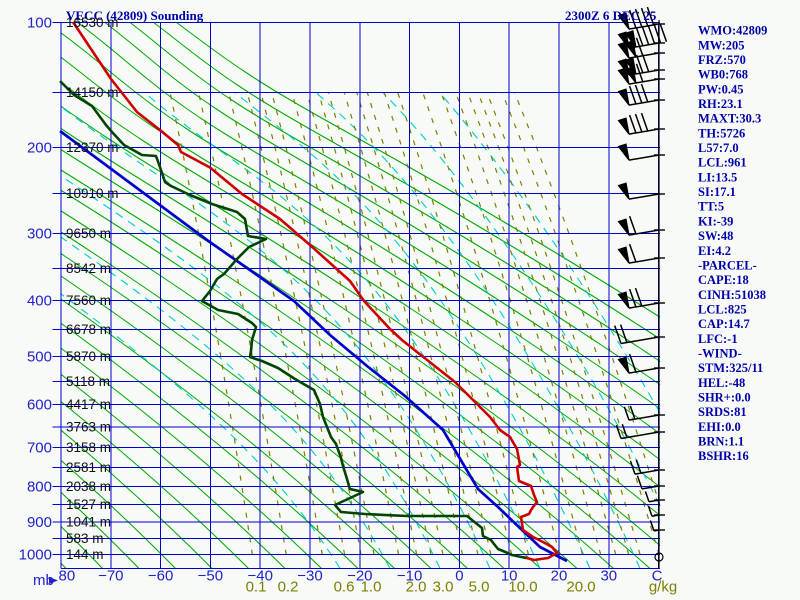 This screenshot has width=800, height=600. I want to click on svg-text: 2581 m, so click(88, 467).